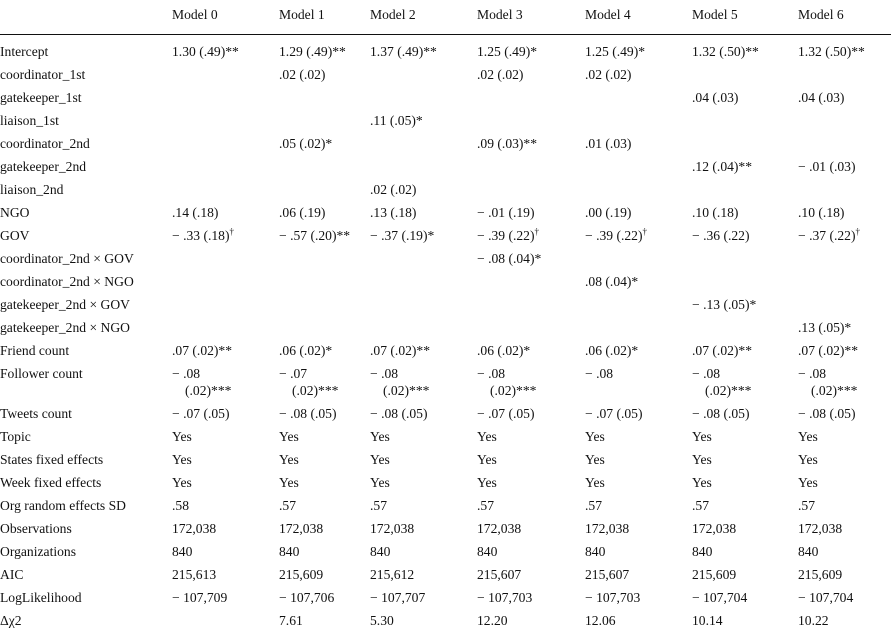 Image resolution: width=891 pixels, height=636 pixels. Describe the element at coordinates (445, 258) in the screenshot. I see `table-row: coordinator_2nd × GOV − .08 (.04)*` at that location.